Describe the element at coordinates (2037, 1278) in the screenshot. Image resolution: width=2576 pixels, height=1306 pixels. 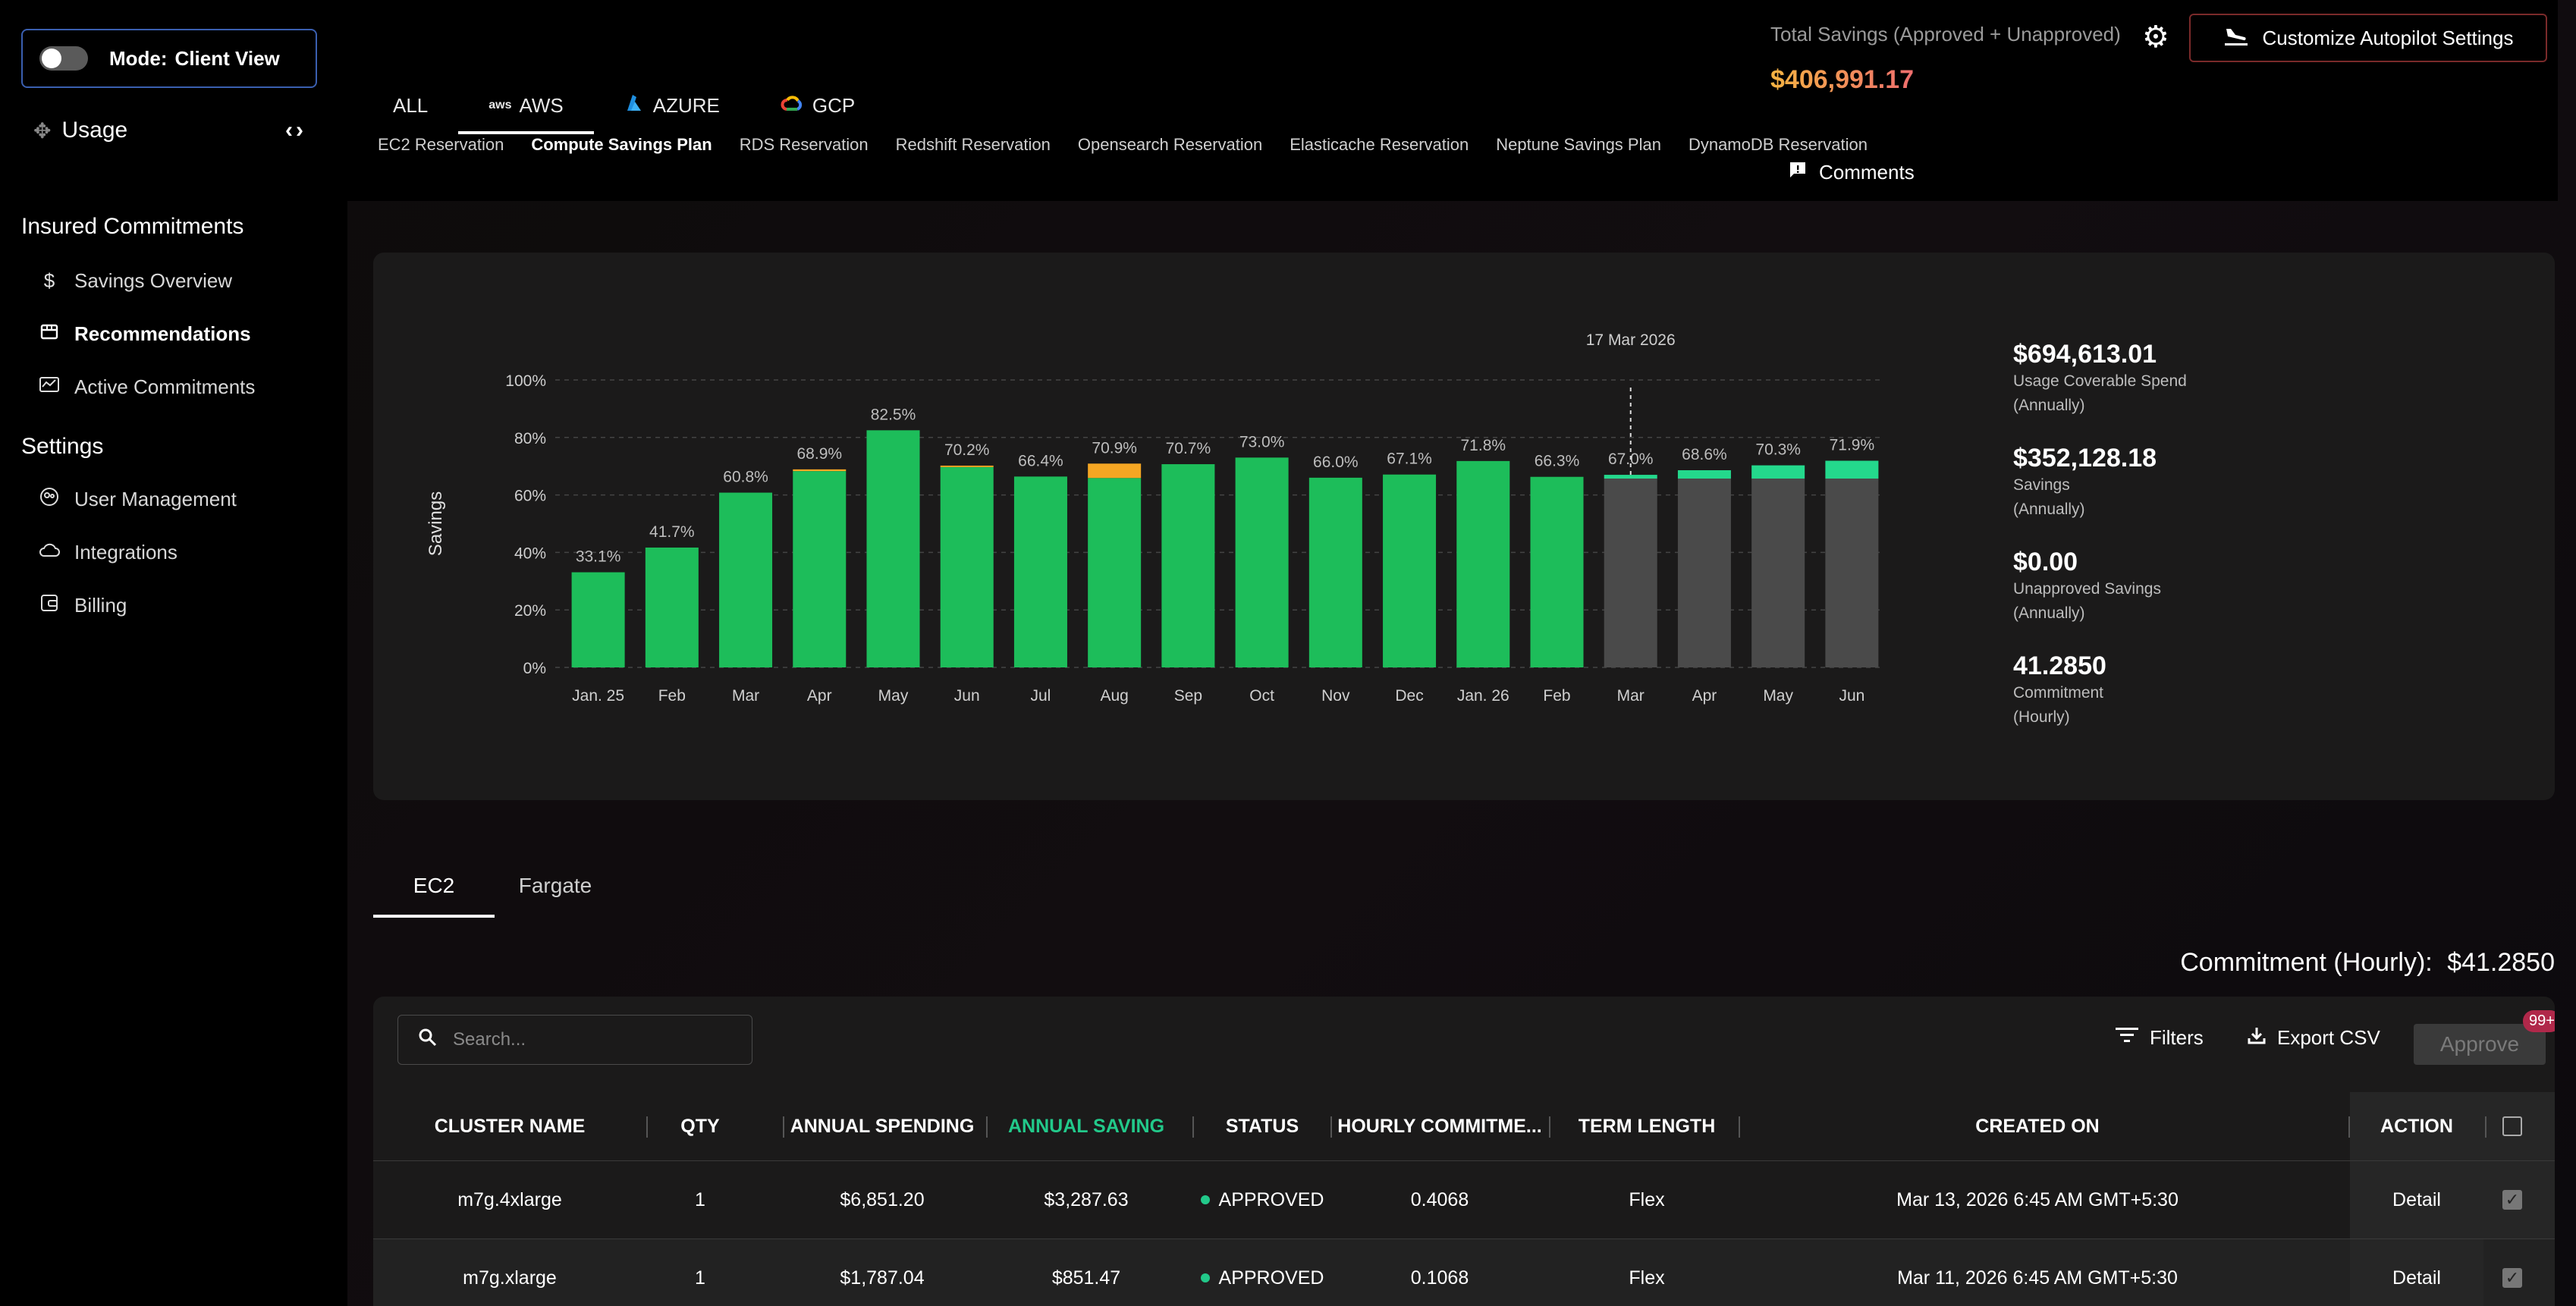
I see `cell-created-on: Mar 11, 2026 6:45 AM GMT+5:30` at that location.